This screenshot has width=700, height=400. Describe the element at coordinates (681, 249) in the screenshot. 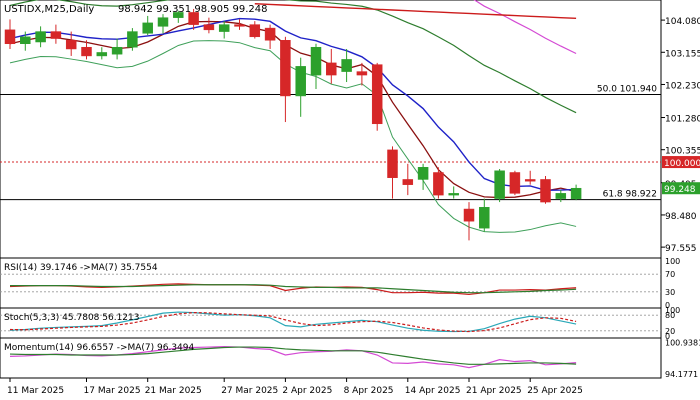

I see `price-axis-label: 97.555` at that location.